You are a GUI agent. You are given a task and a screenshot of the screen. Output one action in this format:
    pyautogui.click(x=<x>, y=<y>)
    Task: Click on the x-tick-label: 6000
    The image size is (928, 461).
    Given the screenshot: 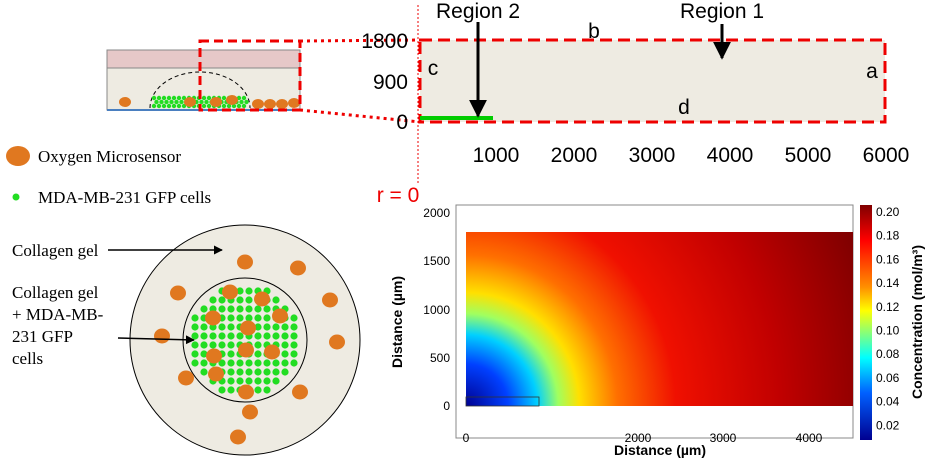 What is the action you would take?
    pyautogui.click(x=886, y=155)
    